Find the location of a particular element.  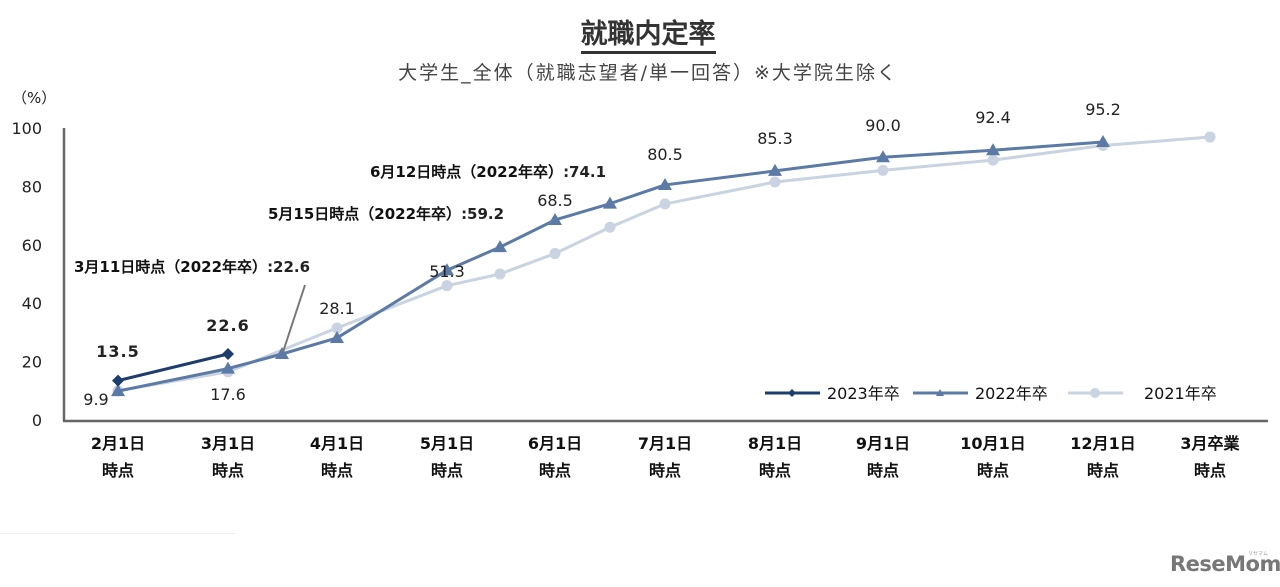

x-tick-label: 8月1日 is located at coordinates (775, 443).